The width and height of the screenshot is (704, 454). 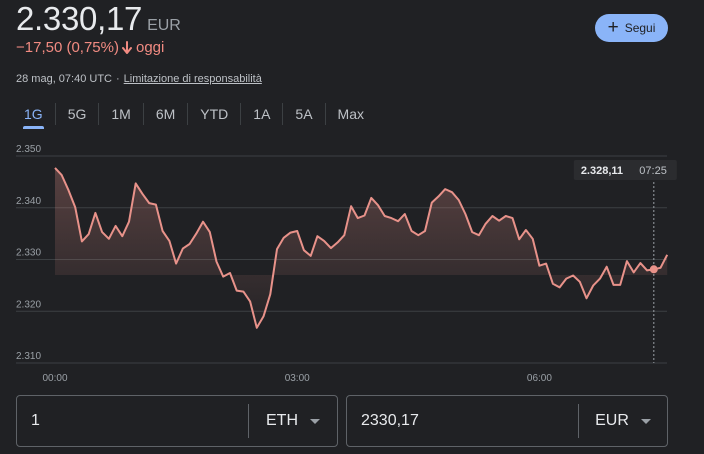 I want to click on tab-1m: 1M, so click(x=121, y=114).